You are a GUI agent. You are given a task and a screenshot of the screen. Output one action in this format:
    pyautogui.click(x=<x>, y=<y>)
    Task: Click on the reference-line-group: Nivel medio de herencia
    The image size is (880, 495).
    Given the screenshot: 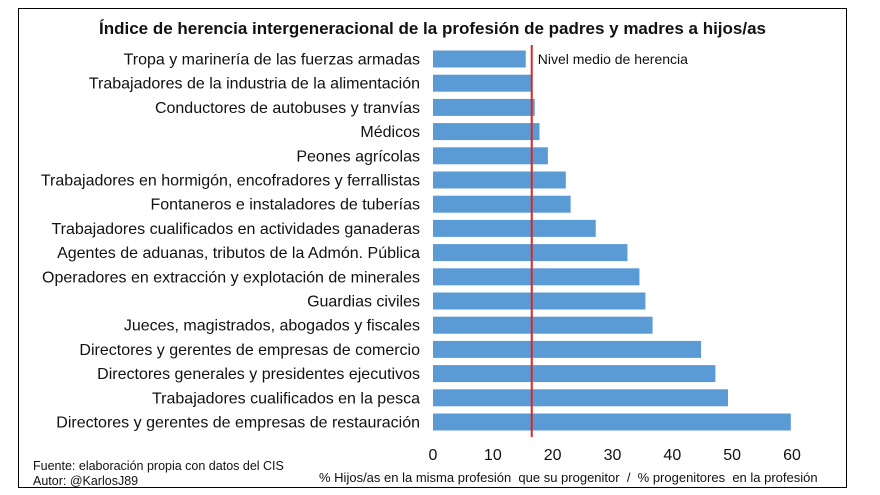 What is the action you would take?
    pyautogui.click(x=609, y=241)
    